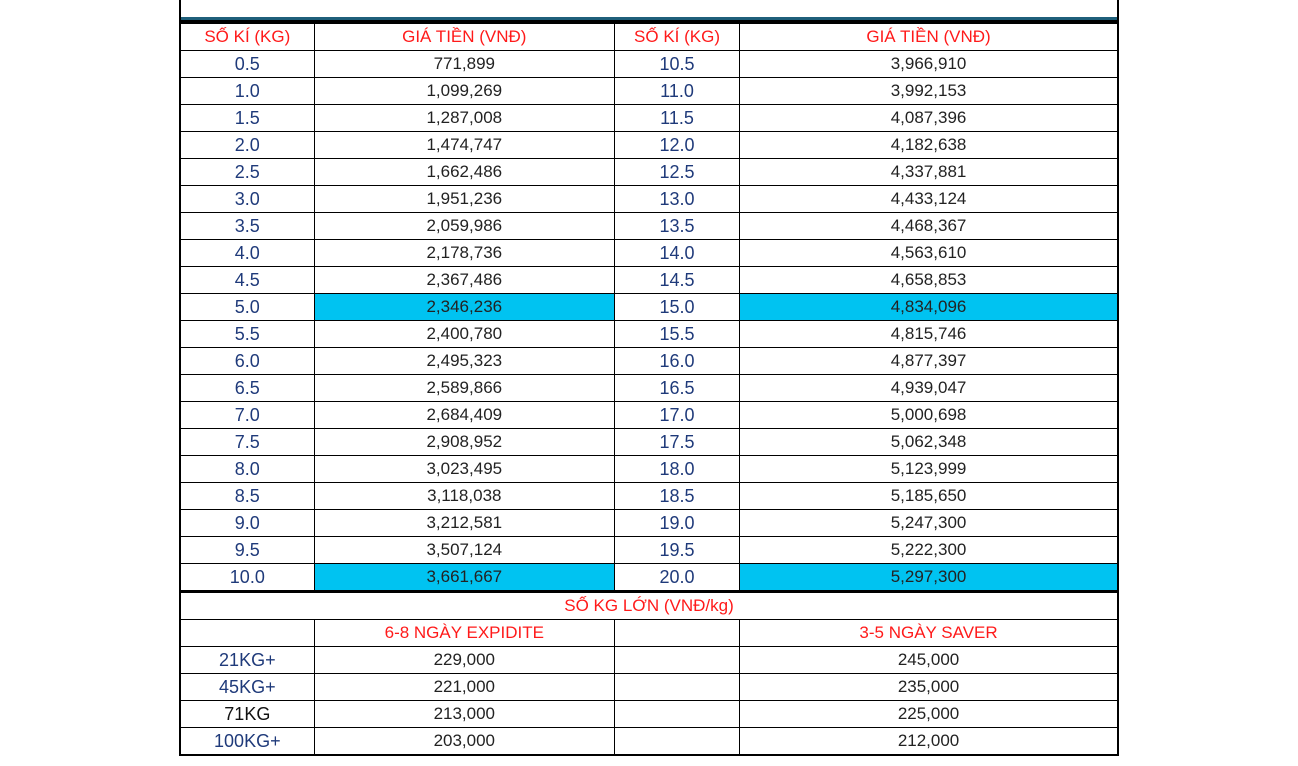 The height and width of the screenshot is (766, 1298). Describe the element at coordinates (677, 91) in the screenshot. I see `weight-cell: 11.0` at that location.